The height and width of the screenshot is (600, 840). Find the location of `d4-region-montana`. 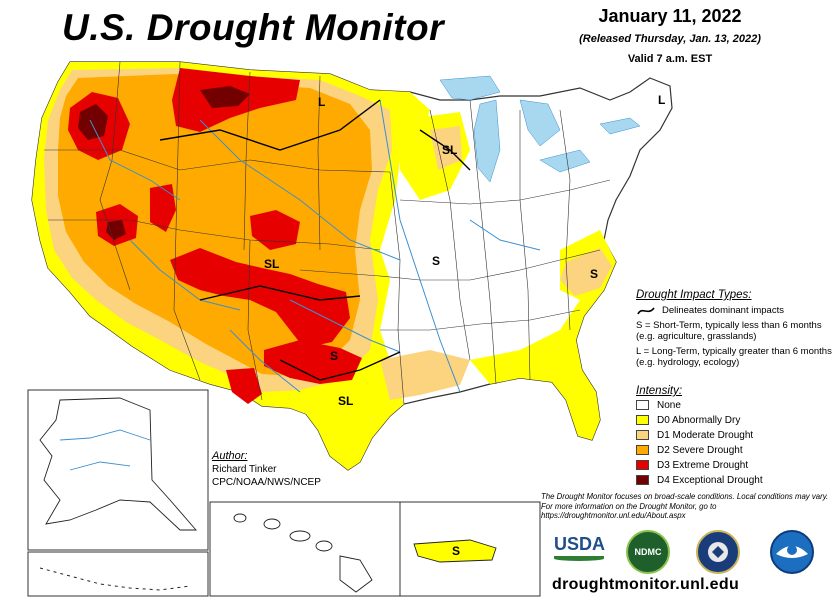

d4-region-montana is located at coordinates (225, 97).